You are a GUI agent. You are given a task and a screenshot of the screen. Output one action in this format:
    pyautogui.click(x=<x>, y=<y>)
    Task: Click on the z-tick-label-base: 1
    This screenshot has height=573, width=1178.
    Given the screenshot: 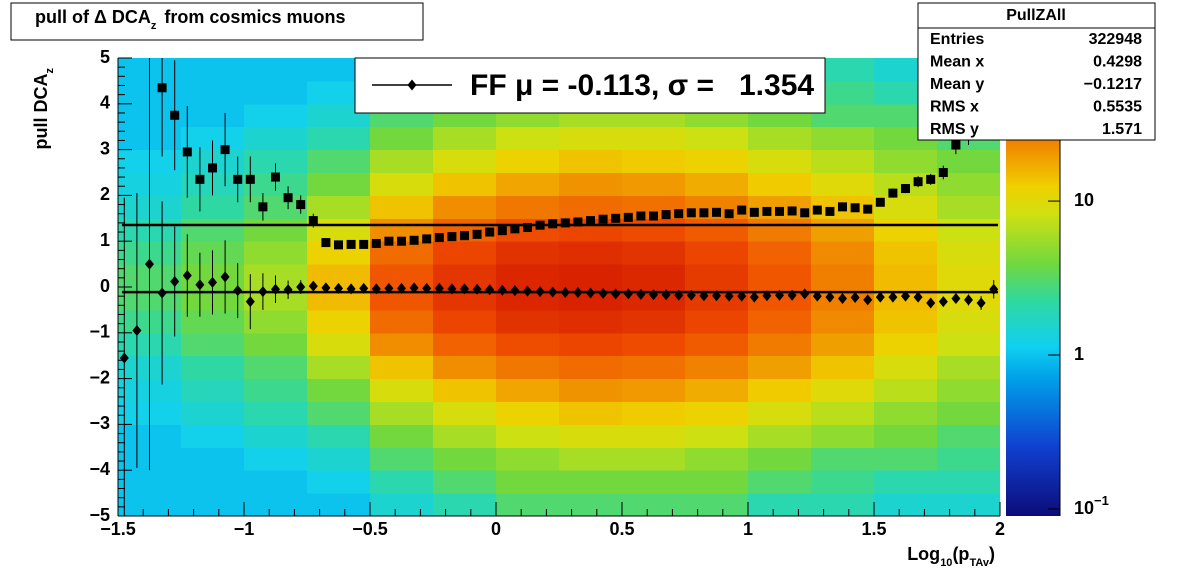 What is the action you would take?
    pyautogui.click(x=1079, y=354)
    